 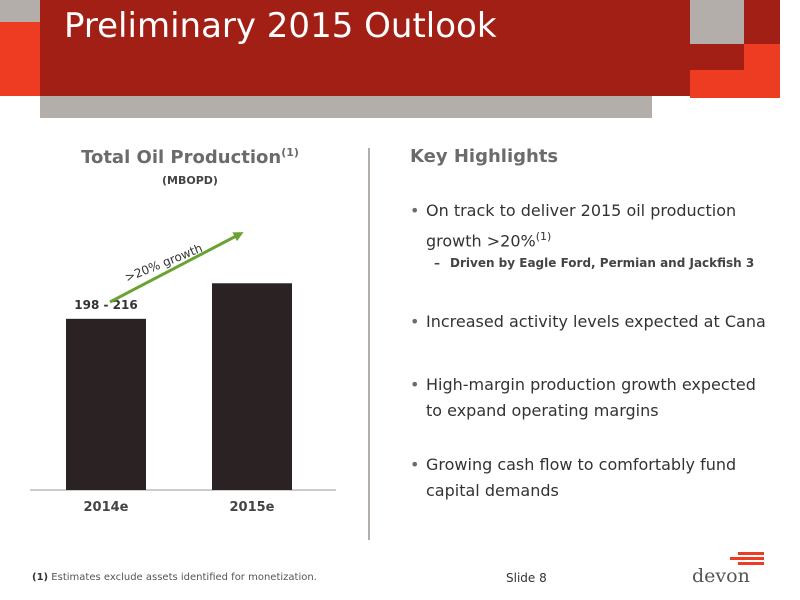 What do you see at coordinates (484, 156) in the screenshot?
I see `highlights-title: Key Highlights` at bounding box center [484, 156].